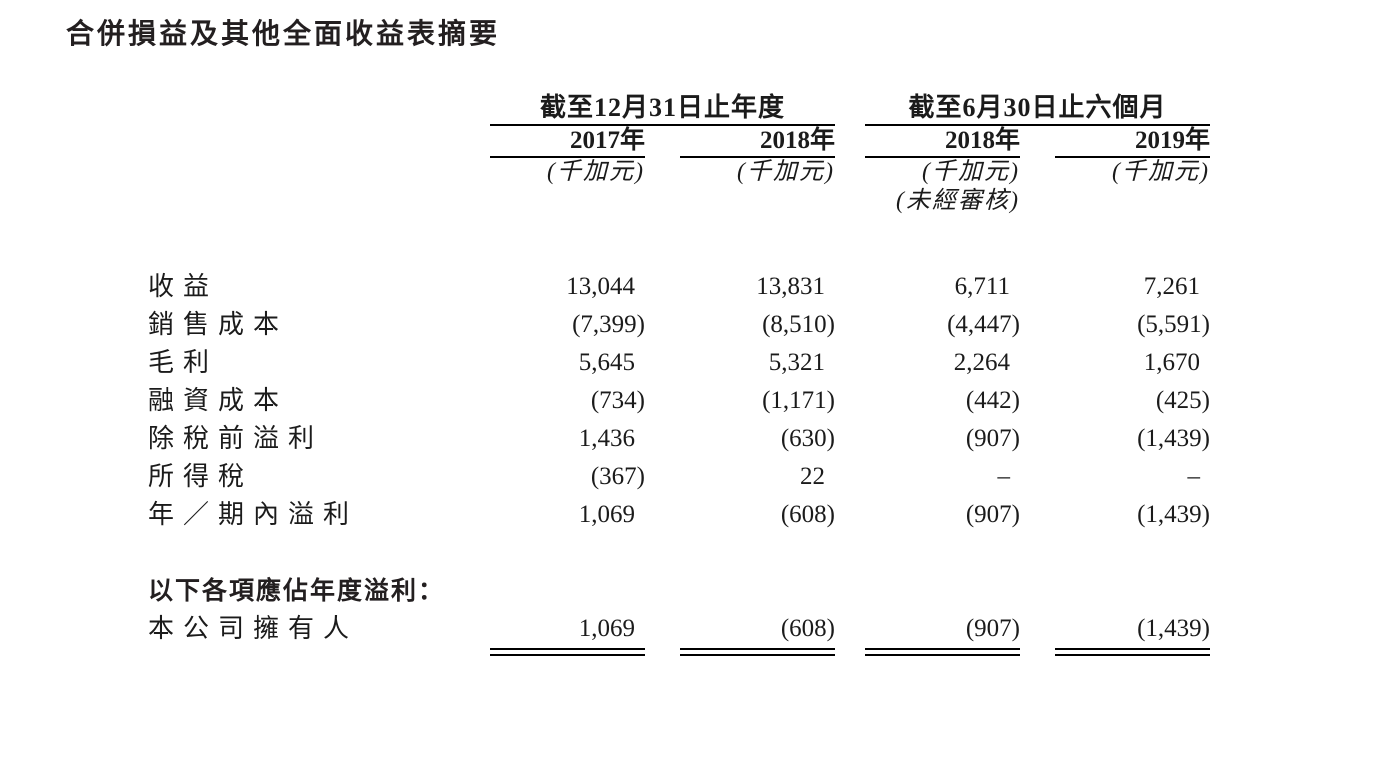 Image resolution: width=1378 pixels, height=760 pixels. Describe the element at coordinates (982, 287) in the screenshot. I see `cell-value: 6,711` at that location.